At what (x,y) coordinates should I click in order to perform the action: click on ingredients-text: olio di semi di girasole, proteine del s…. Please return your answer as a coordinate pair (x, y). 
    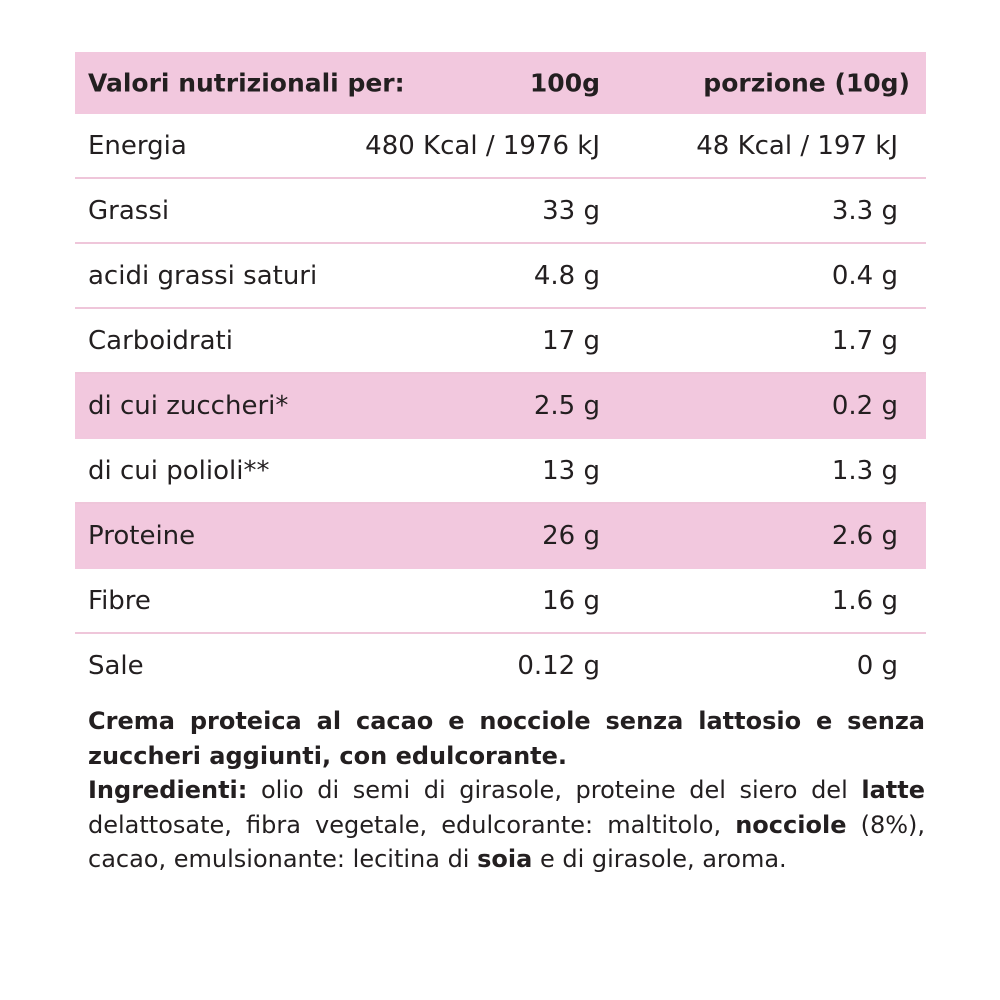
    Looking at the image, I should click on (554, 790).